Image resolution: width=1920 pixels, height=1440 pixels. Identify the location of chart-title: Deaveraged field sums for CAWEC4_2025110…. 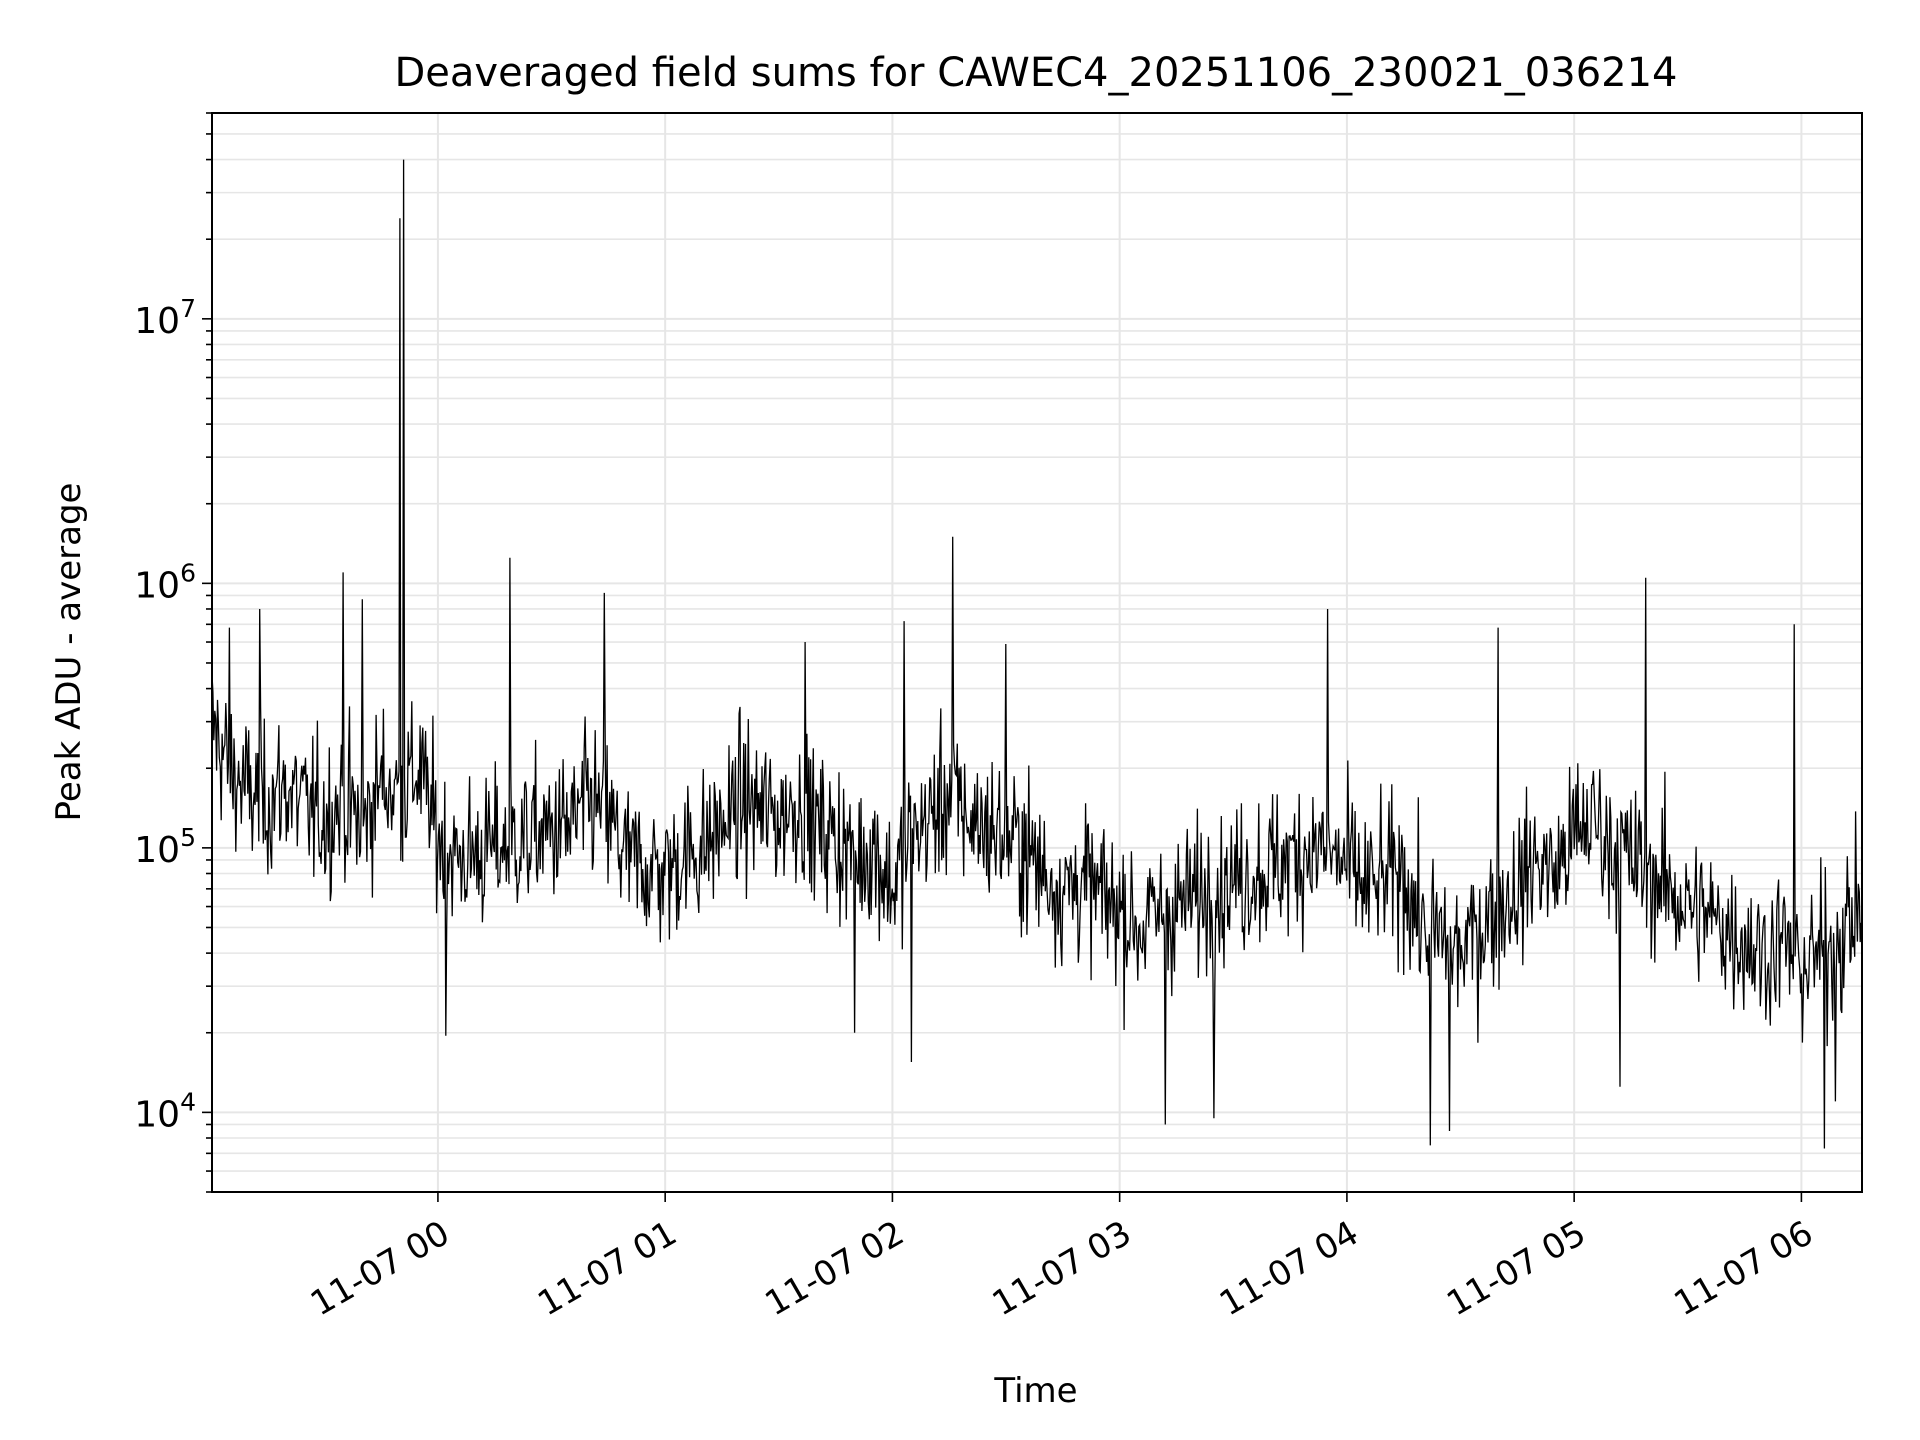
(1035, 73).